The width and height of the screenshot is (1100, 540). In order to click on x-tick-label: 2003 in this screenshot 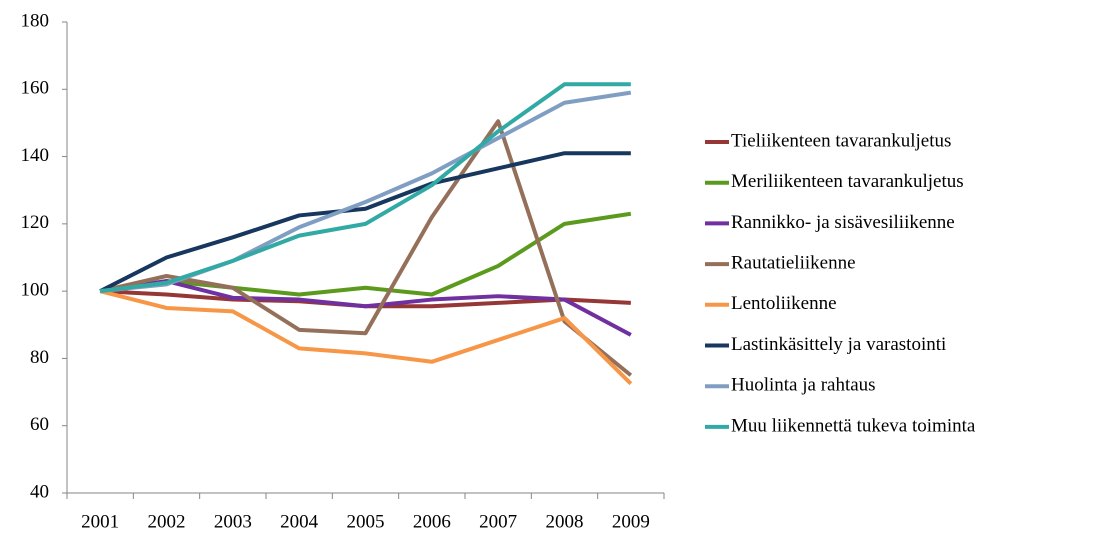, I will do `click(233, 521)`.